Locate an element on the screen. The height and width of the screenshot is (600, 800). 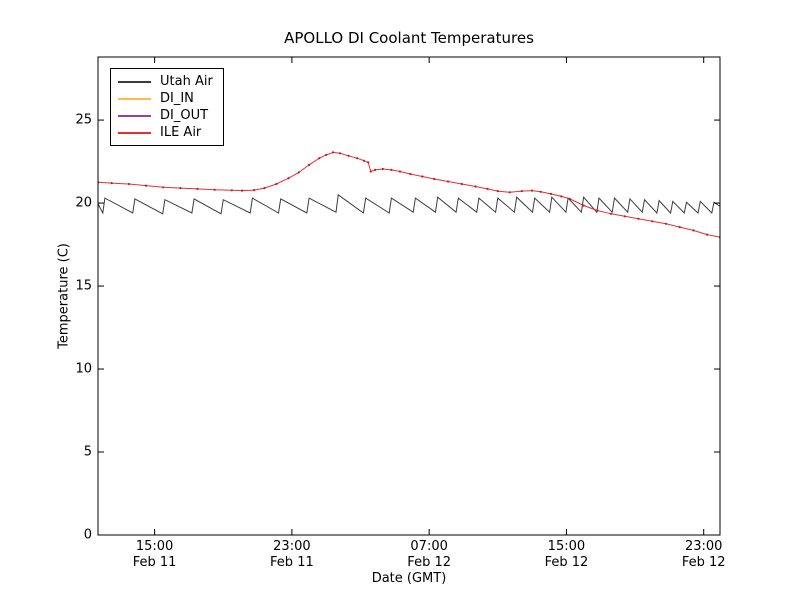
legend-label: DI_OUT is located at coordinates (184, 115).